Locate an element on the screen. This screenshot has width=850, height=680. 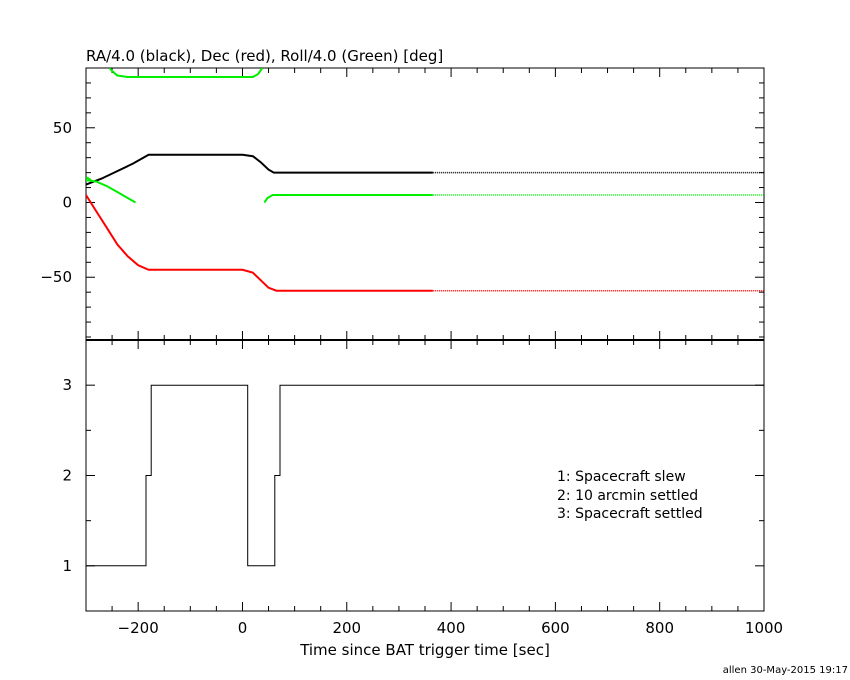
x-tick-label: 0 is located at coordinates (243, 628).